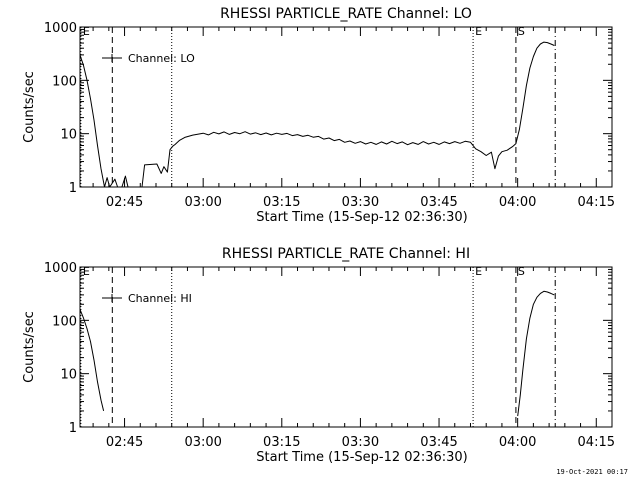  I want to click on y-tick-label-hi: 100, so click(64, 321).